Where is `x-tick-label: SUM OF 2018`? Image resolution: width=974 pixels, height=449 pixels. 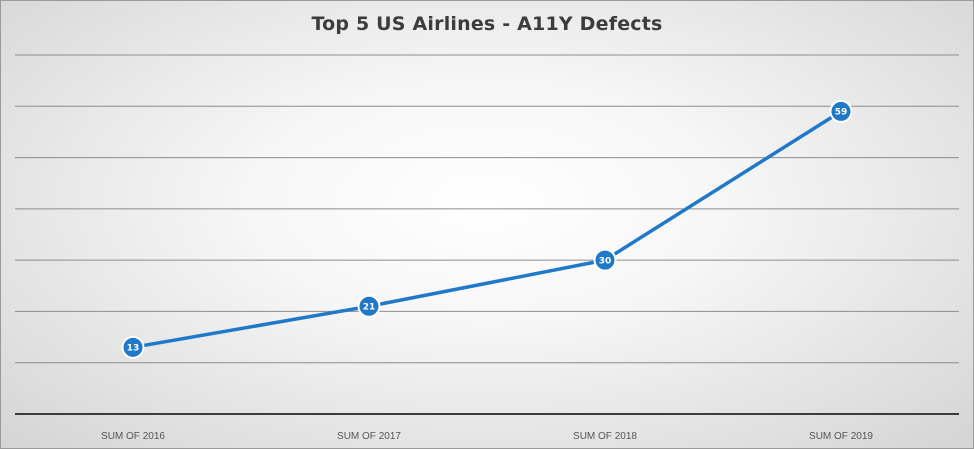
x-tick-label: SUM OF 2018 is located at coordinates (605, 436).